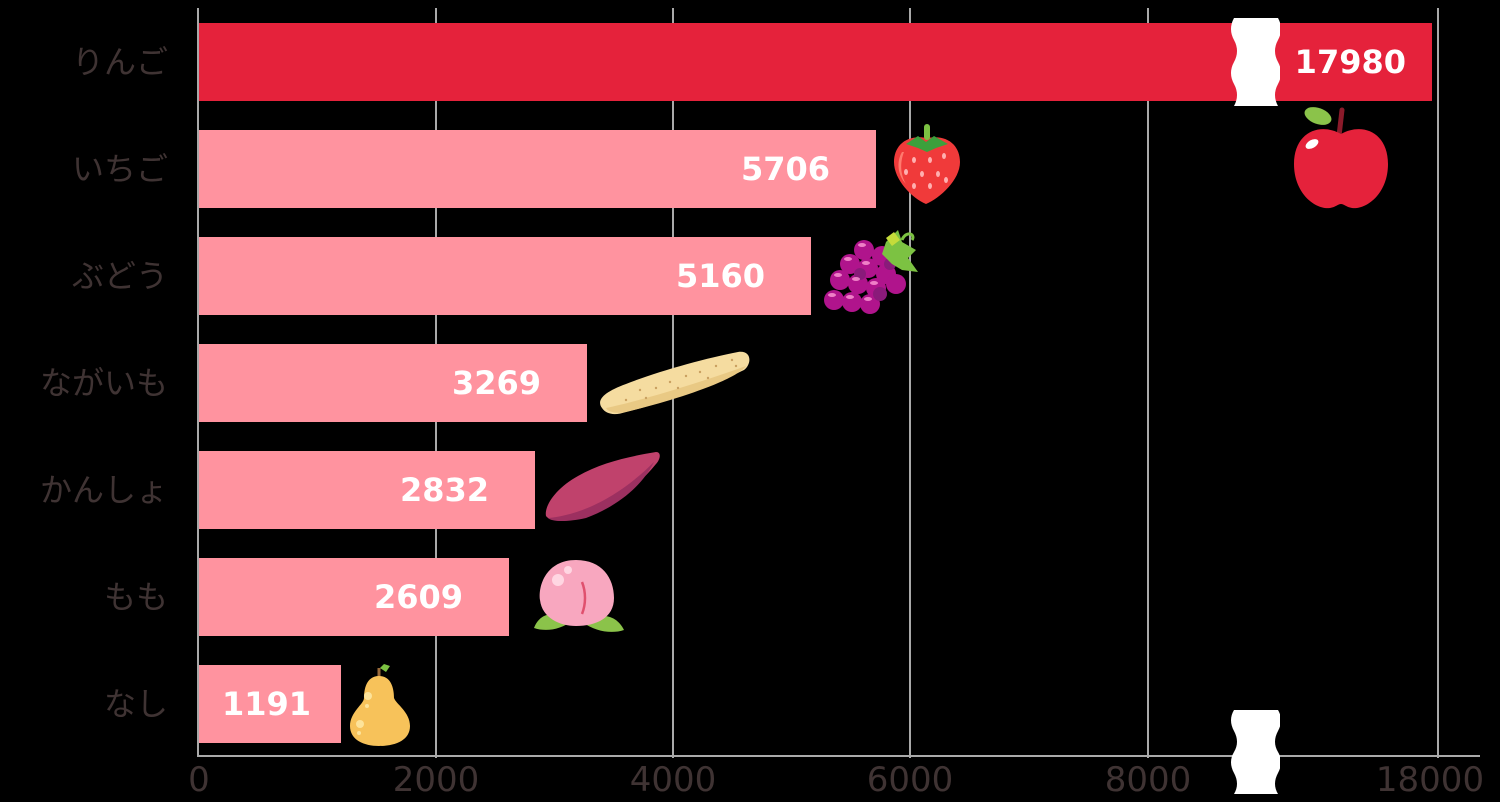 This screenshot has width=1500, height=802. Describe the element at coordinates (103, 490) in the screenshot. I see `category-label: かんしょ` at that location.